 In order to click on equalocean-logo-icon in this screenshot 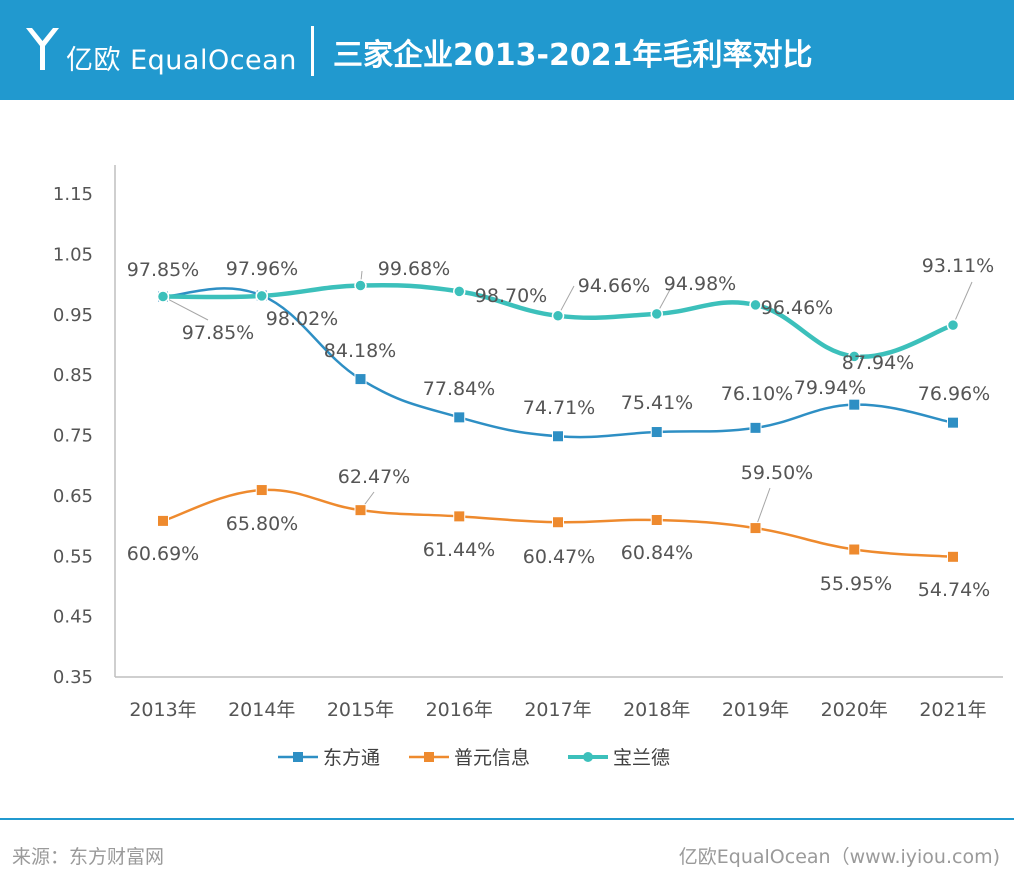, I will do `click(42, 49)`.